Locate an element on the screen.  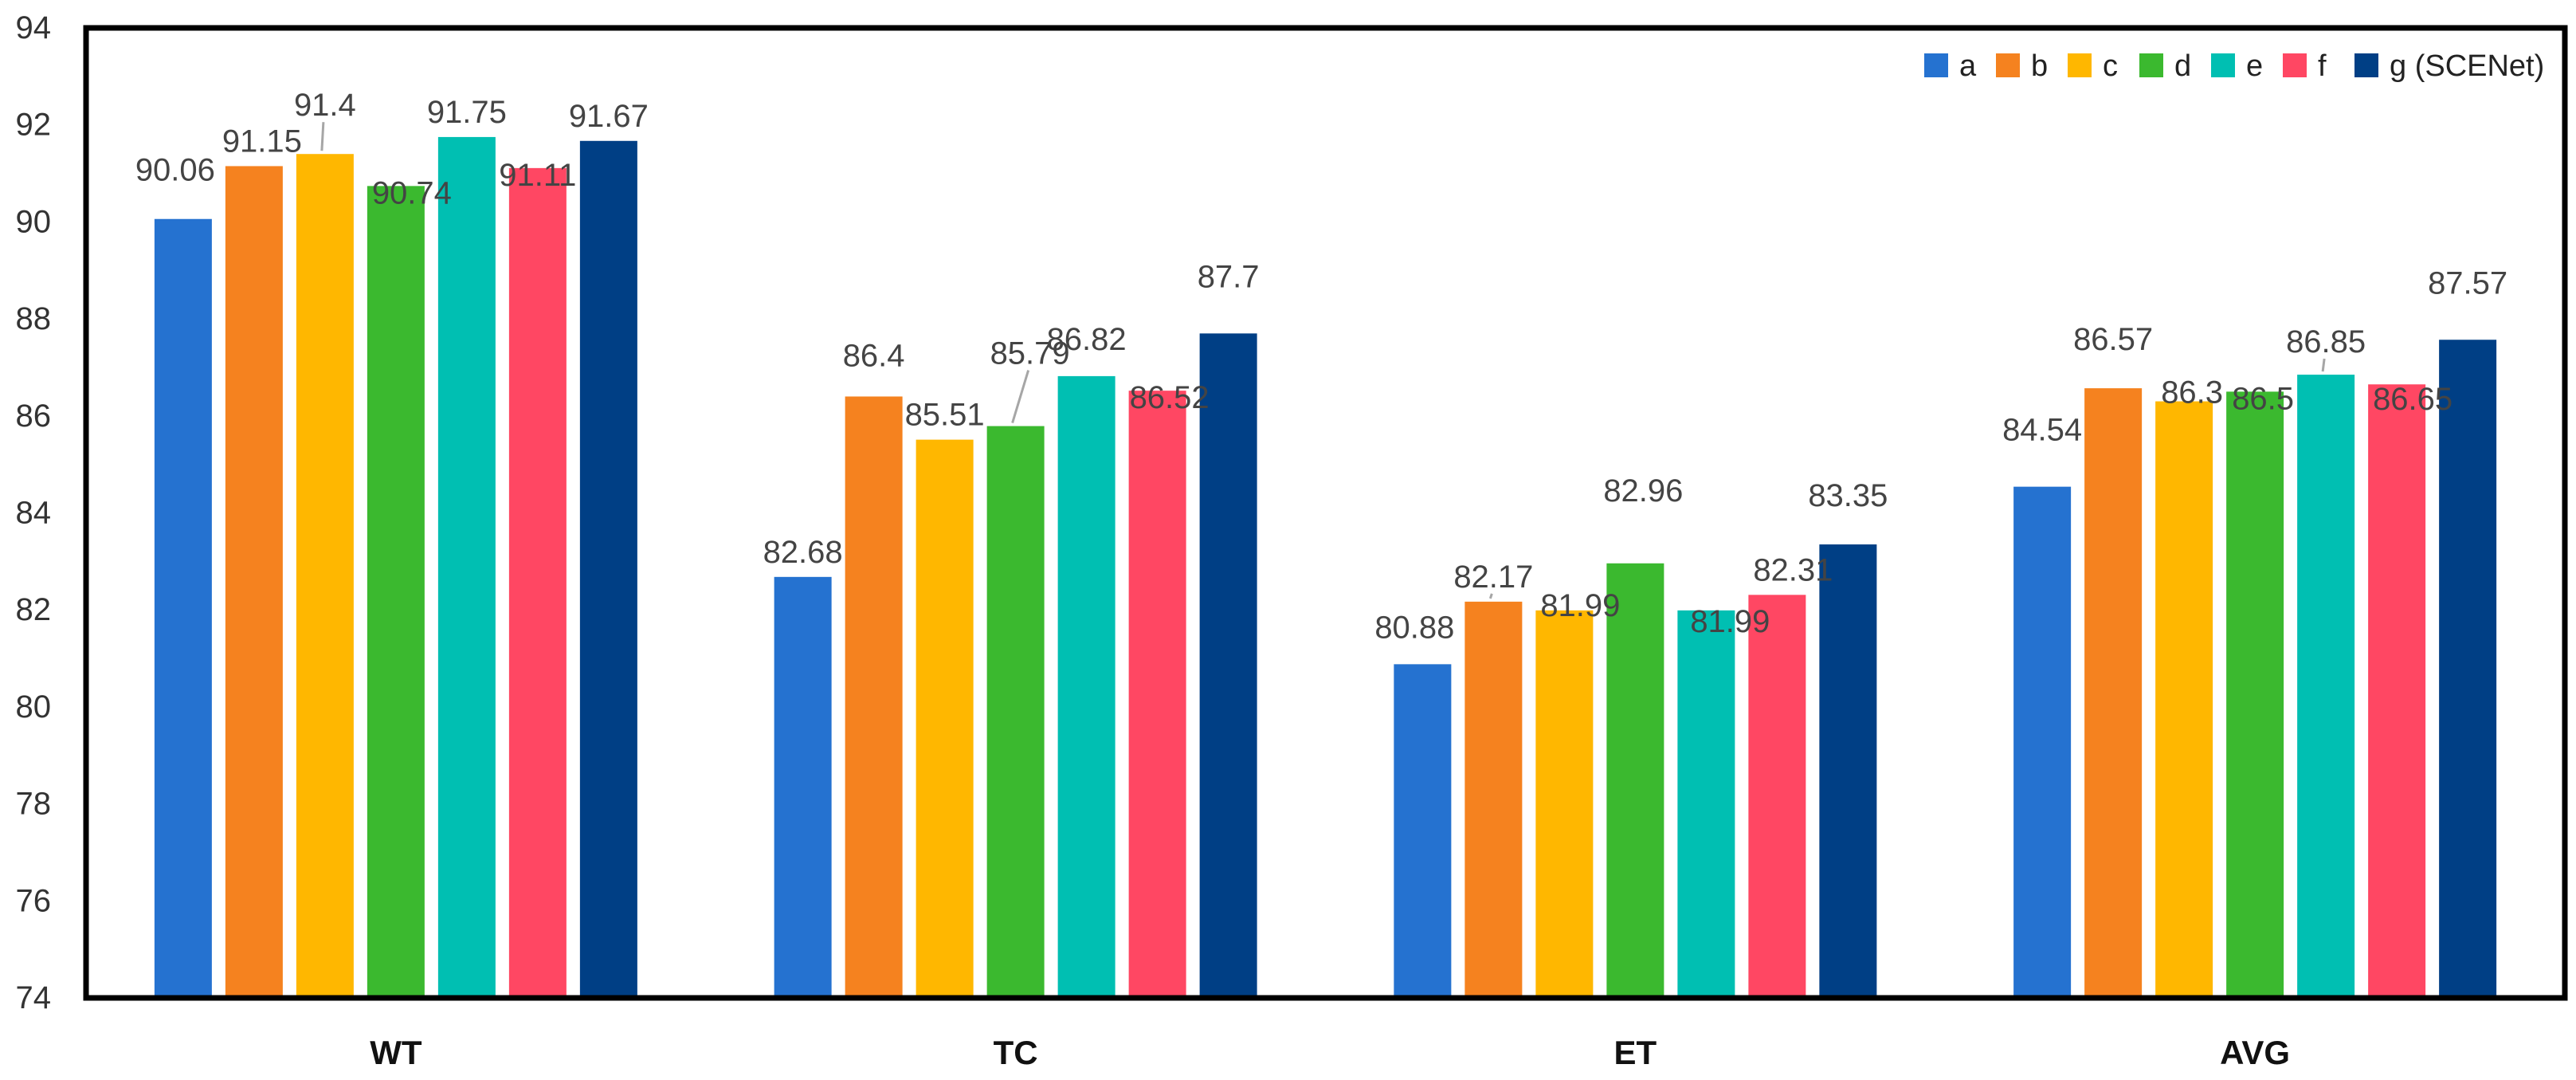
data-label: 80.88 is located at coordinates (1414, 627).